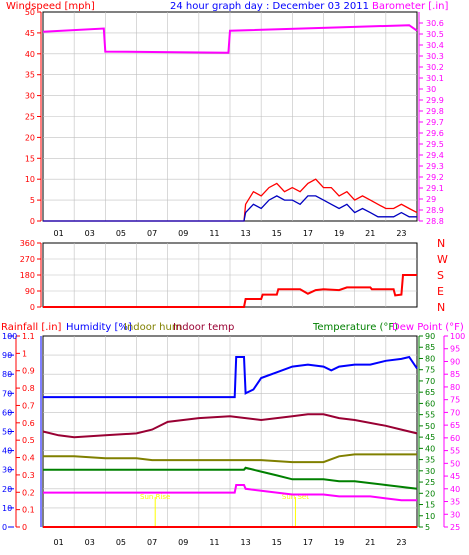 Image resolution: width=469 pixels, height=555 pixels. What do you see at coordinates (269, 6) in the screenshot?
I see `chart-title: 24 hour graph day : December 03 2011` at bounding box center [269, 6].